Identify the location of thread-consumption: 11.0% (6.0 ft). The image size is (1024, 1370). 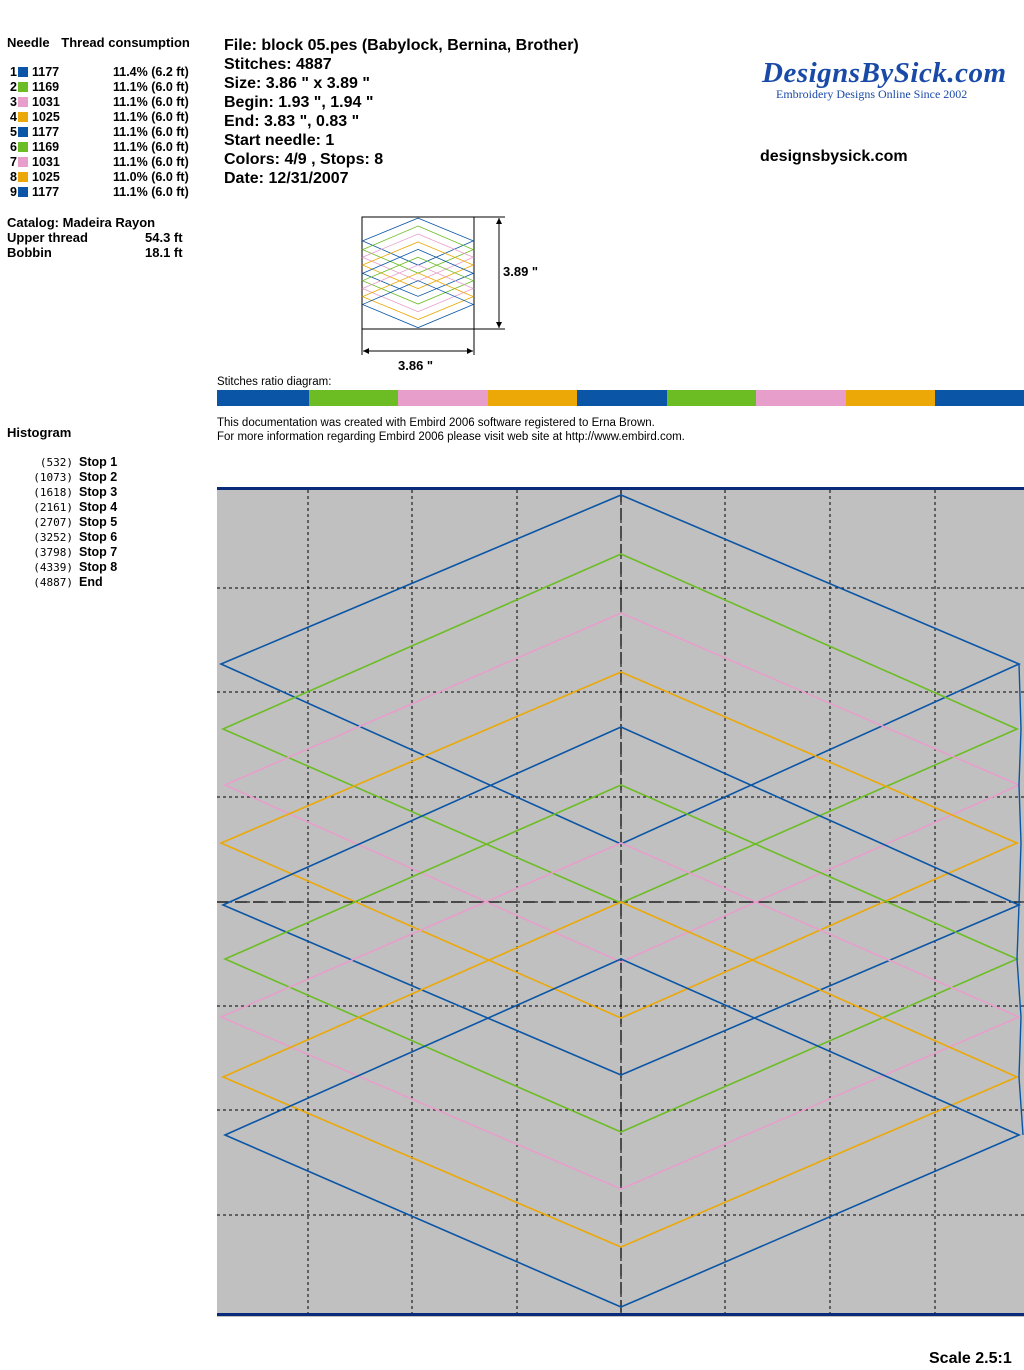
(151, 177).